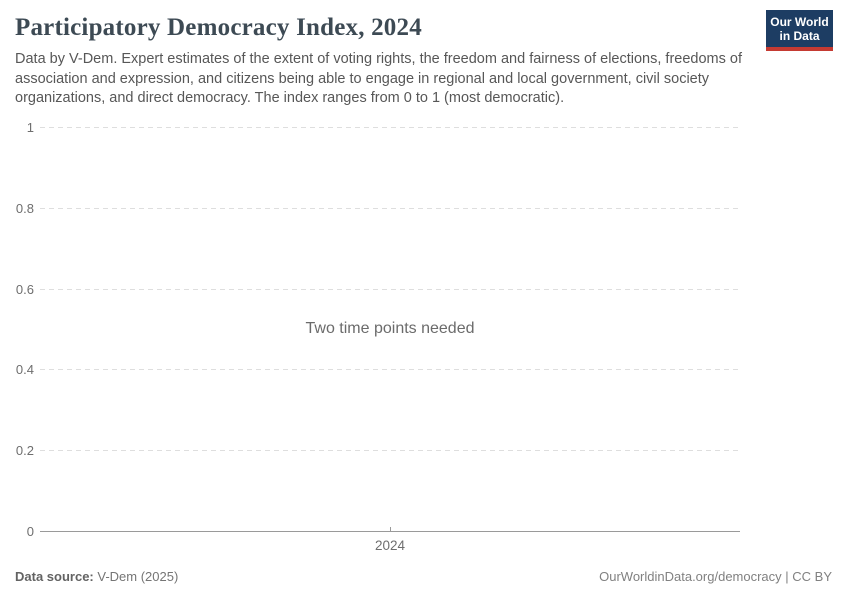  What do you see at coordinates (799, 36) in the screenshot?
I see `owid-logo-line2: in Data` at bounding box center [799, 36].